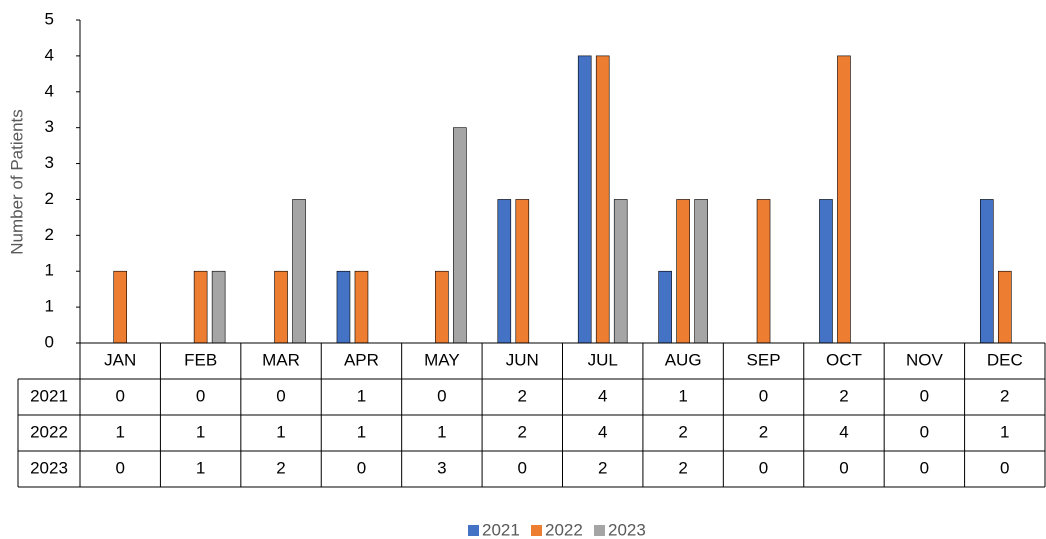 Image resolution: width=1046 pixels, height=539 pixels. Describe the element at coordinates (49, 395) in the screenshot. I see `table-row-header: 2021` at that location.